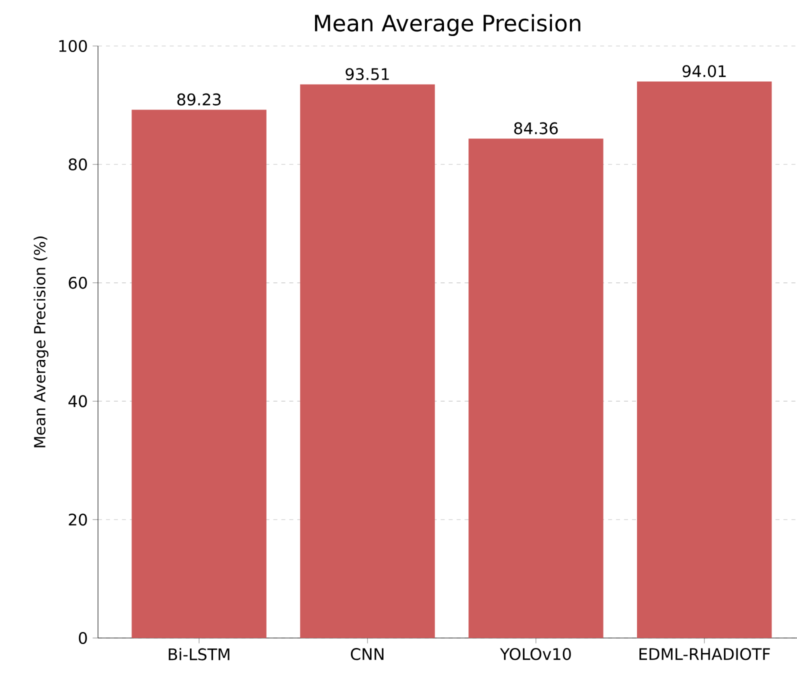 The height and width of the screenshot is (675, 797). What do you see at coordinates (82, 638) in the screenshot?
I see `y-tick-label: 0` at bounding box center [82, 638].